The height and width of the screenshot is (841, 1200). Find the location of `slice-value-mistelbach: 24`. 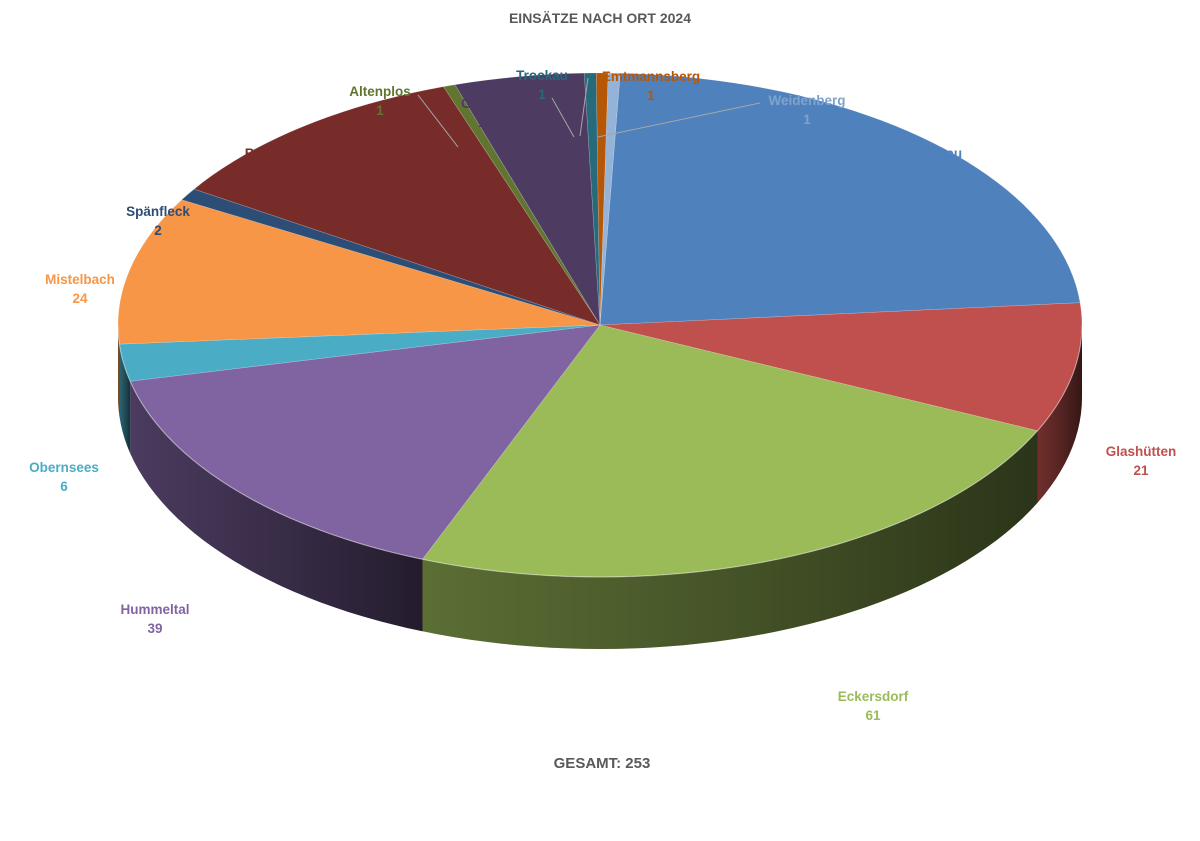

slice-value-mistelbach: 24 is located at coordinates (80, 298).